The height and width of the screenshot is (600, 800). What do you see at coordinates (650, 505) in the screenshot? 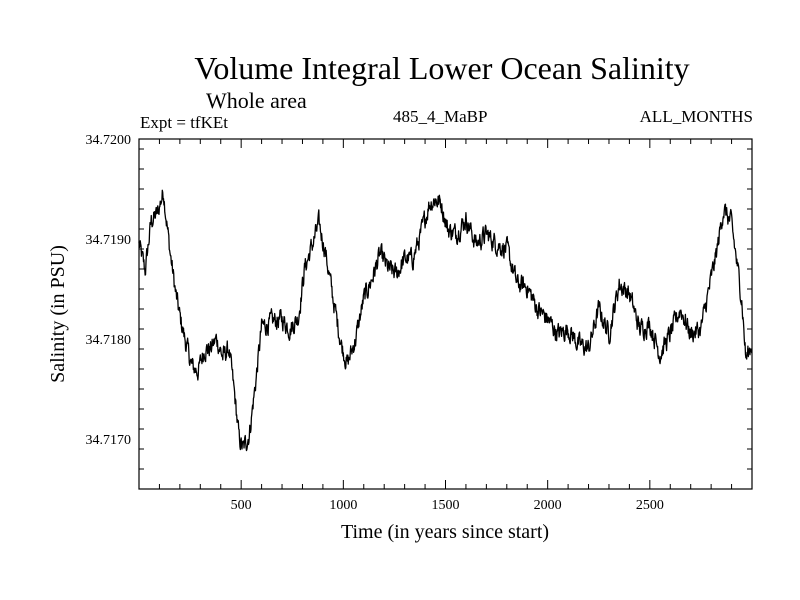
I see `x-tick-label: 2500` at bounding box center [650, 505].